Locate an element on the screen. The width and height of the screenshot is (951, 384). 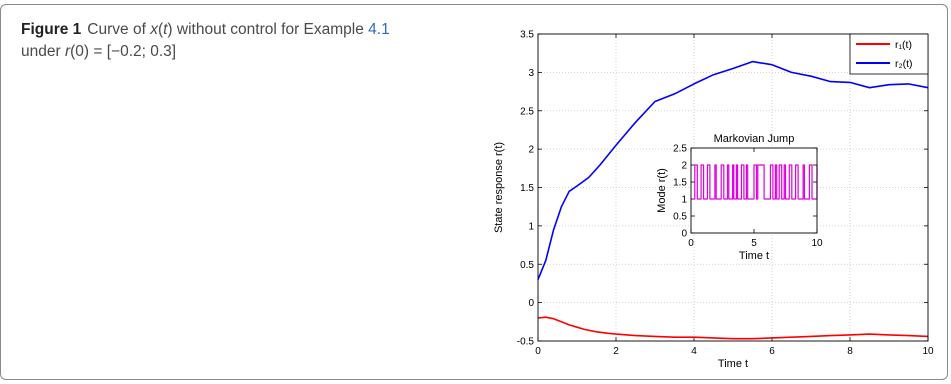
caption-variable: r is located at coordinates (67, 51).